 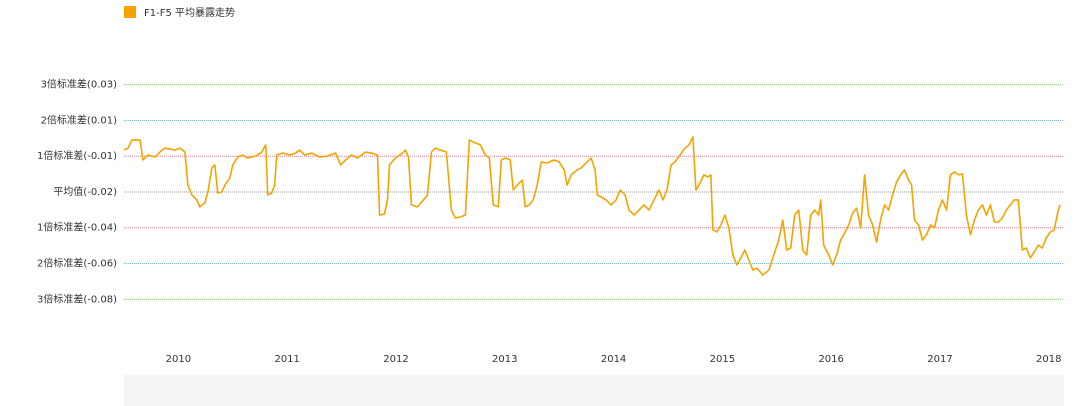 I want to click on y-tick-label: 2倍标准差(-0.06), so click(x=77, y=263).